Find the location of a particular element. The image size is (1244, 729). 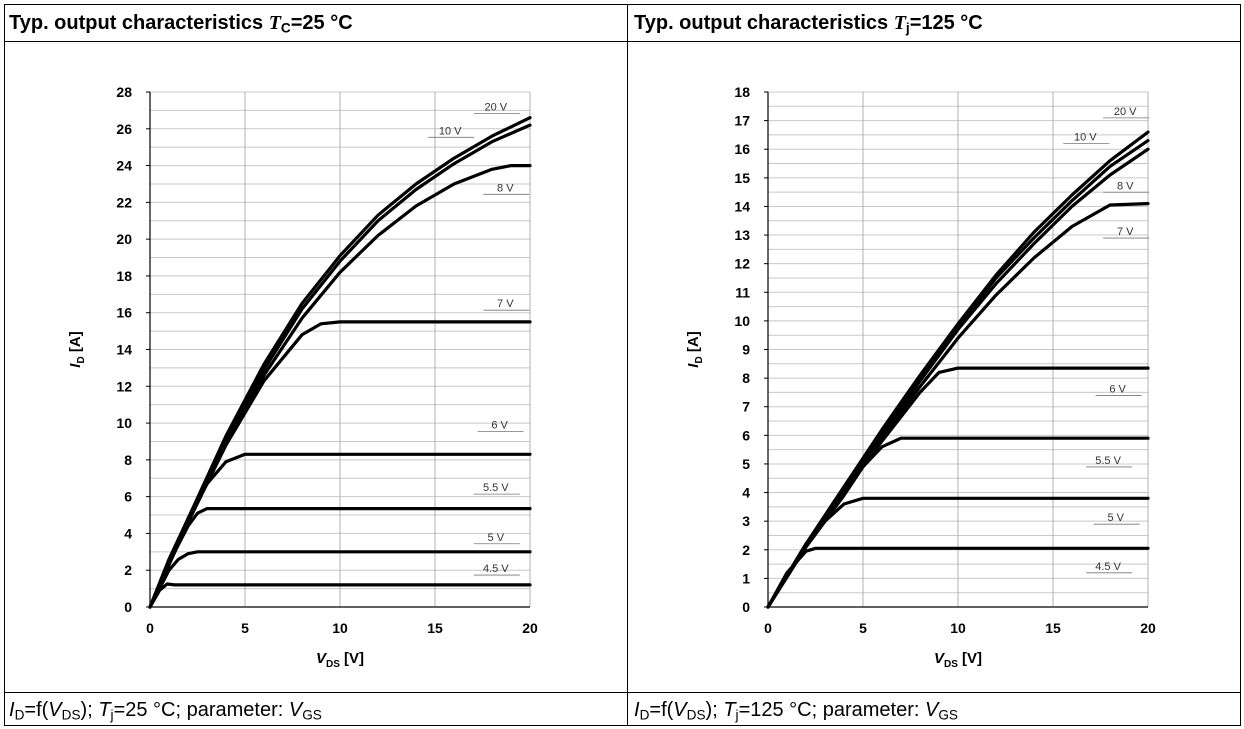

y-tick-label: 26 is located at coordinates (124, 129).